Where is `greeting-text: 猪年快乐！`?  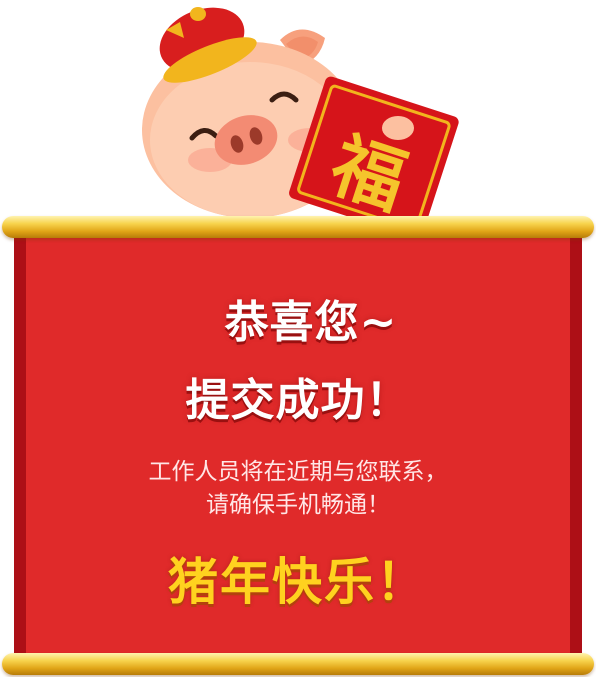
greeting-text: 猪年快乐！ is located at coordinates (298, 582).